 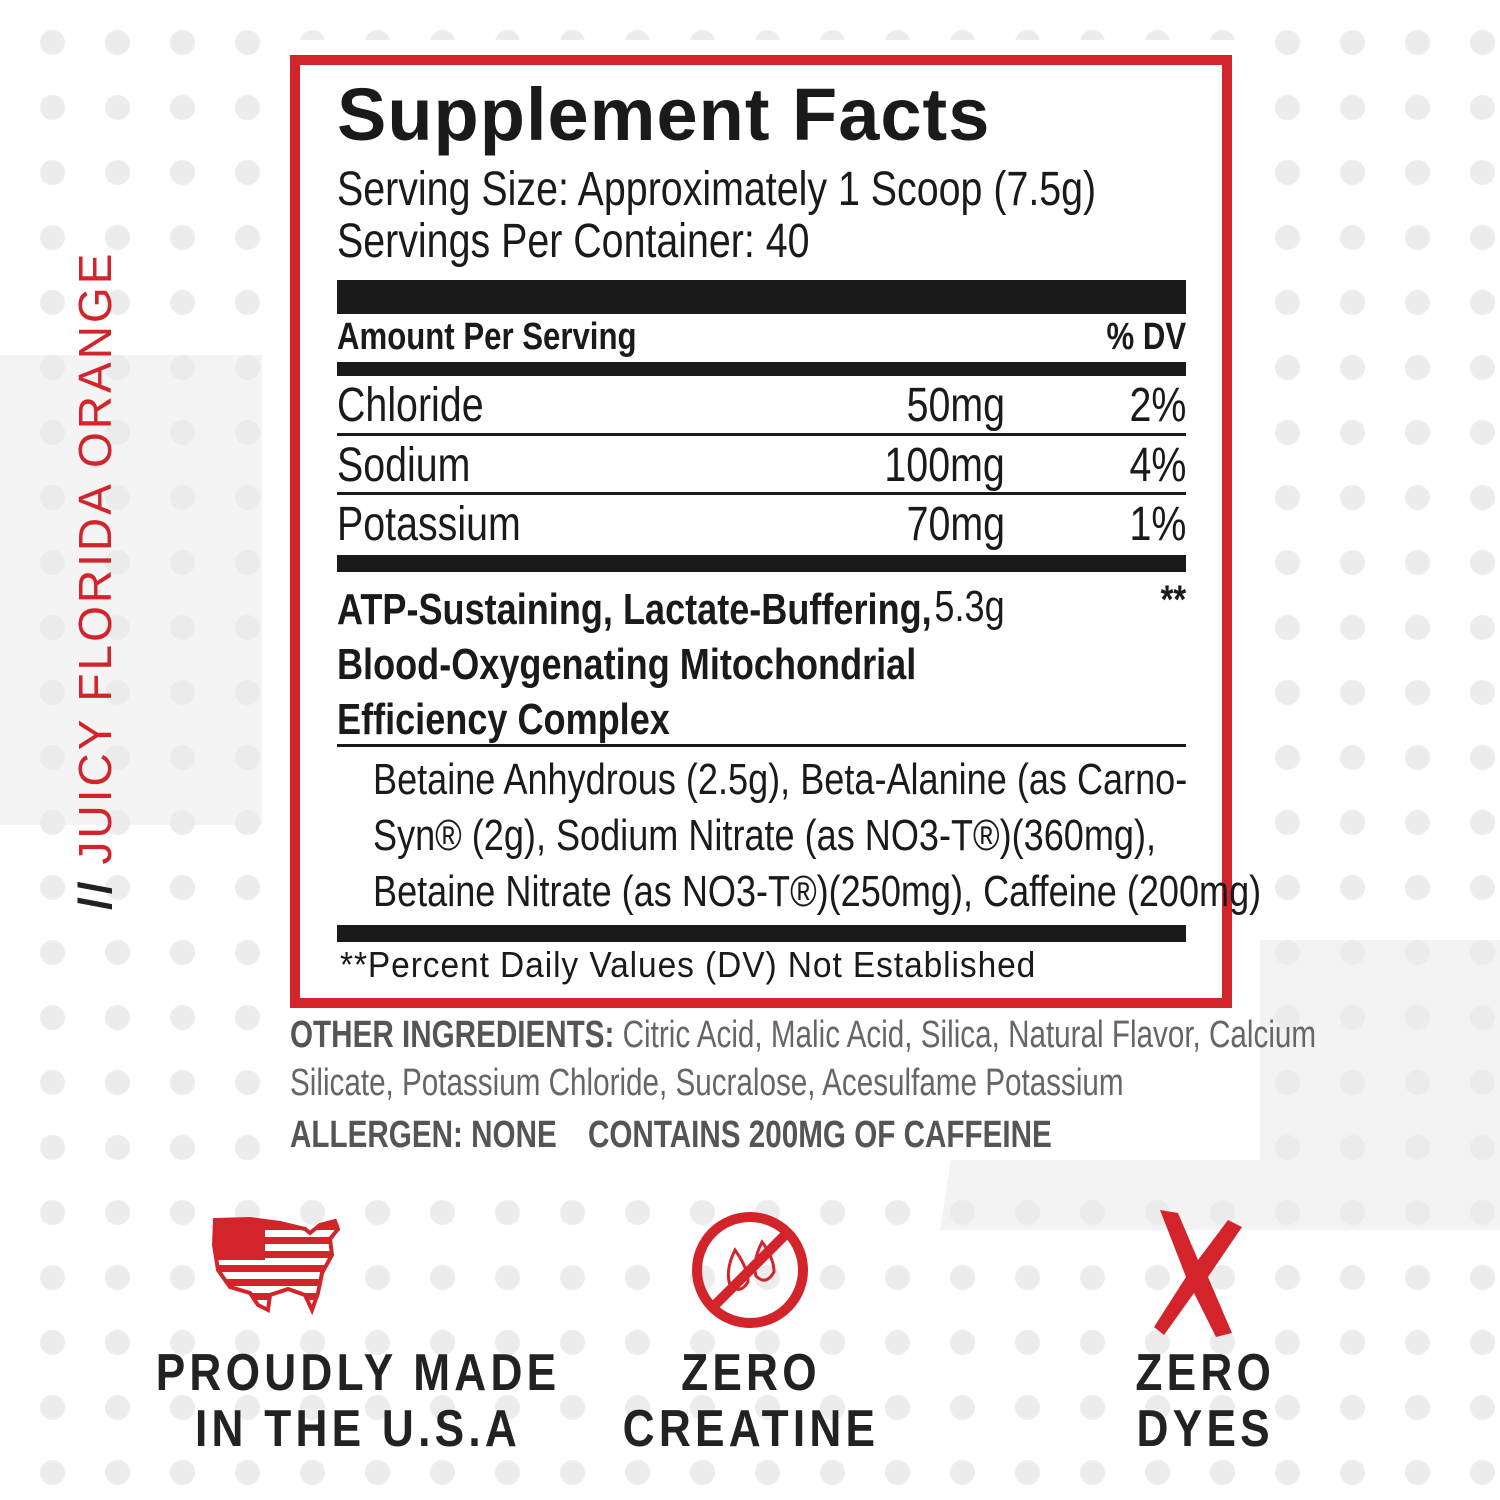 What do you see at coordinates (95, 557) in the screenshot?
I see `flavor-text: JUICY FLORIDA ORANGE` at bounding box center [95, 557].